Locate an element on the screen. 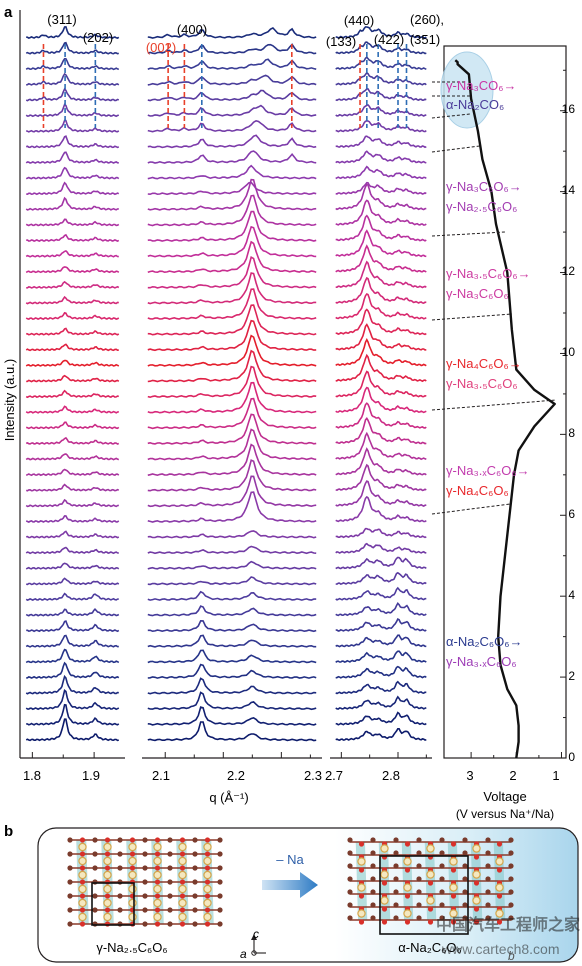 The width and height of the screenshot is (582, 966). axis-a-label: a is located at coordinates (243, 954).